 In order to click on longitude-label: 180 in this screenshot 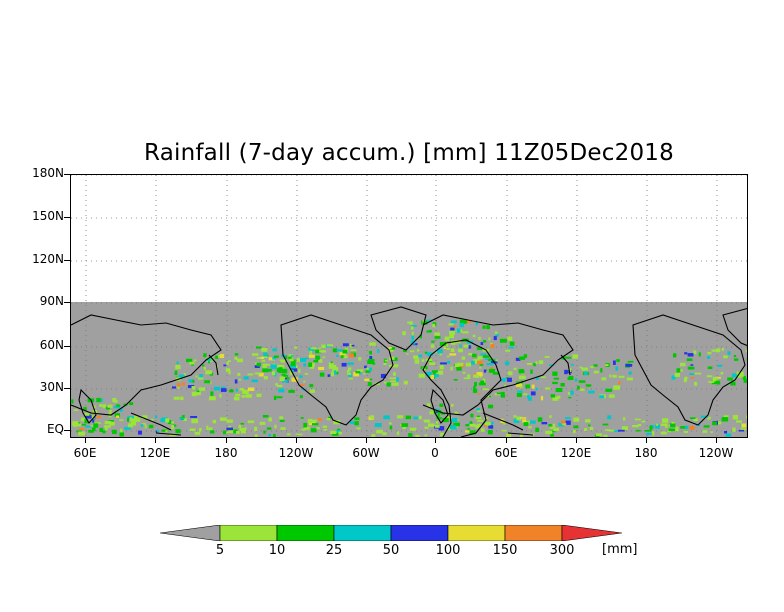, I will do `click(646, 453)`.